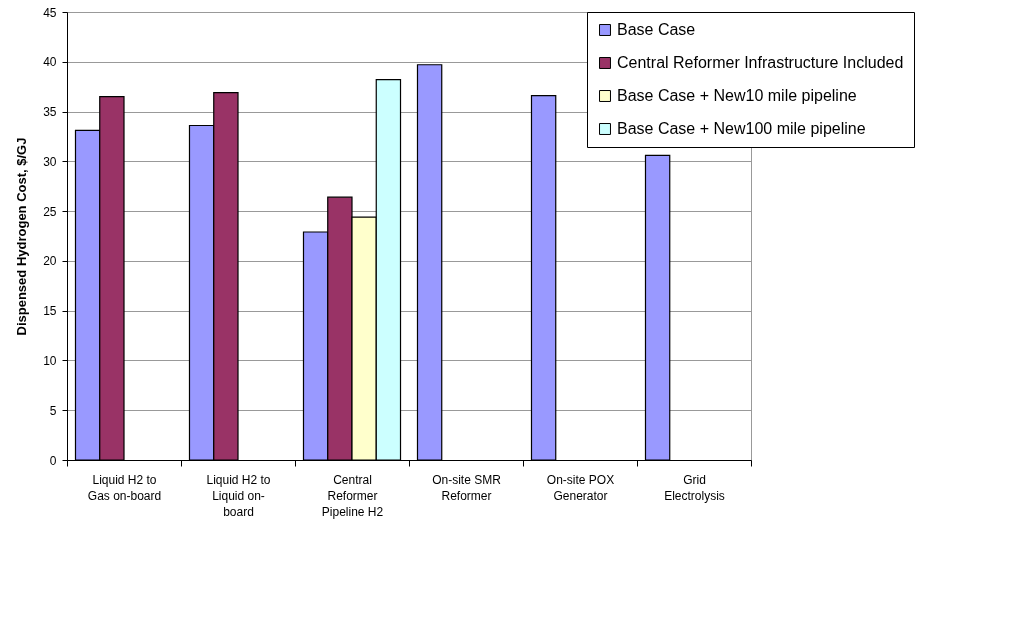 The width and height of the screenshot is (1011, 619). Describe the element at coordinates (50, 161) in the screenshot. I see `y-tick-label: 30` at that location.